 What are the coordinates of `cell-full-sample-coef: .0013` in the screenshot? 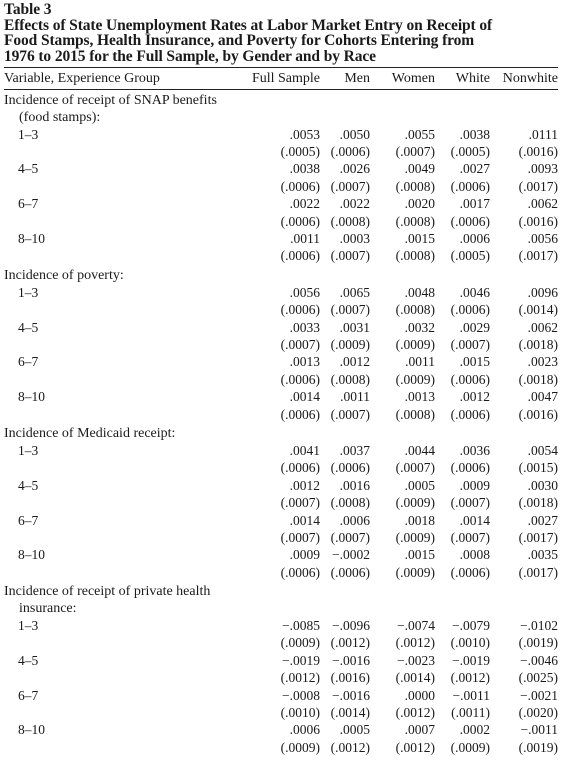 It's located at (304, 362).